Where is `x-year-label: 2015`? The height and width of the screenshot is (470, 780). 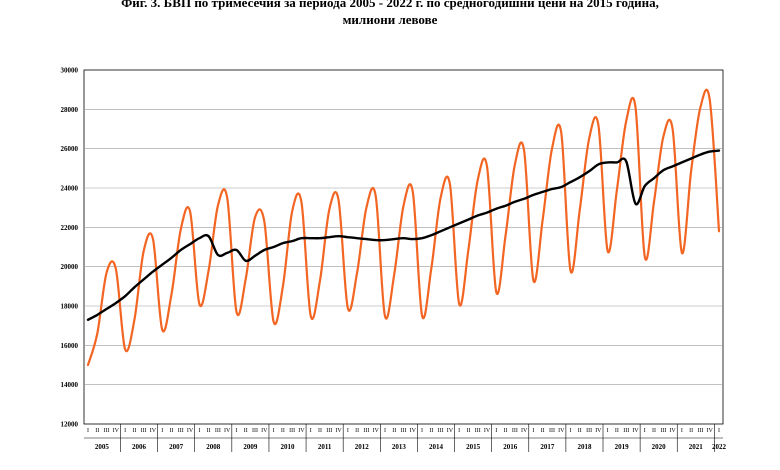
x-year-label: 2015 is located at coordinates (473, 447).